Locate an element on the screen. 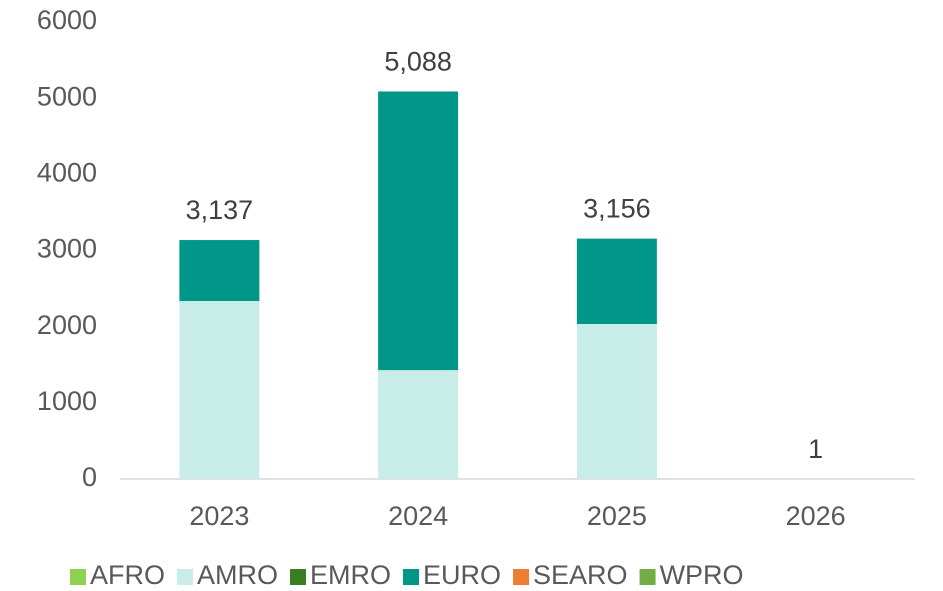 The image size is (943, 591). y-tick-label: 3000 is located at coordinates (67, 249).